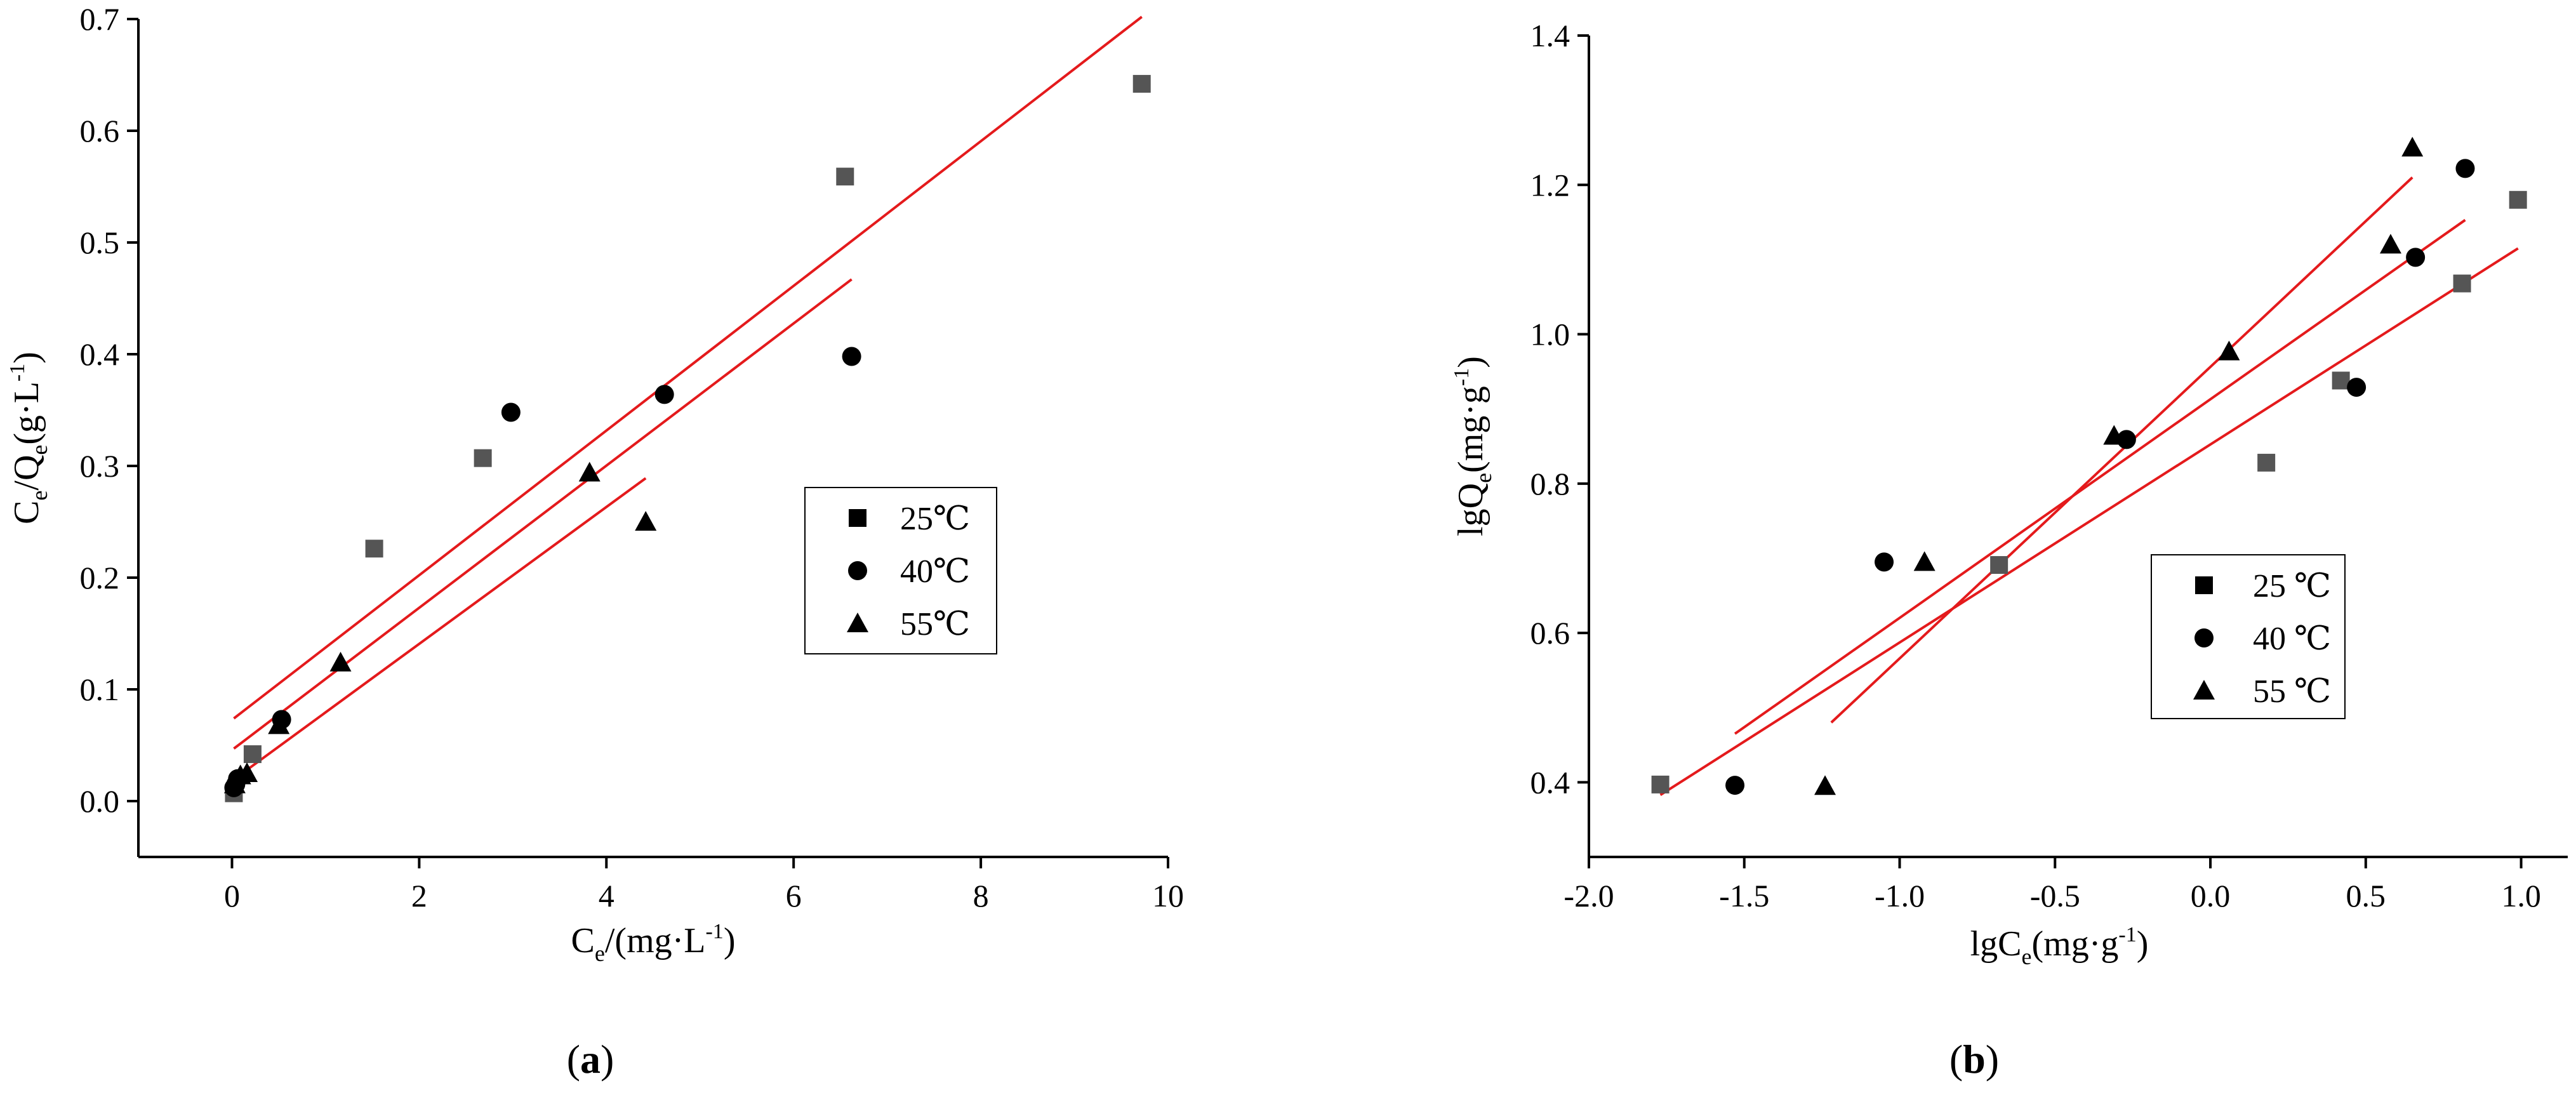 Image resolution: width=2576 pixels, height=1095 pixels. I want to click on y-tick-label: 0.7, so click(100, 19).